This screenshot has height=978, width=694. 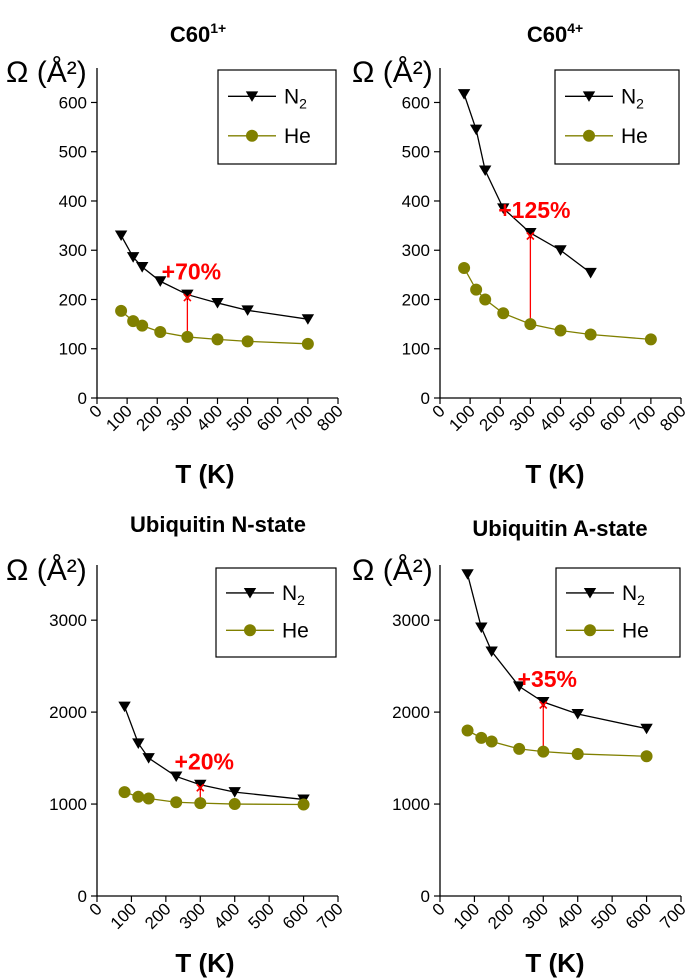 What do you see at coordinates (555, 33) in the screenshot?
I see `chart-title: C604+` at bounding box center [555, 33].